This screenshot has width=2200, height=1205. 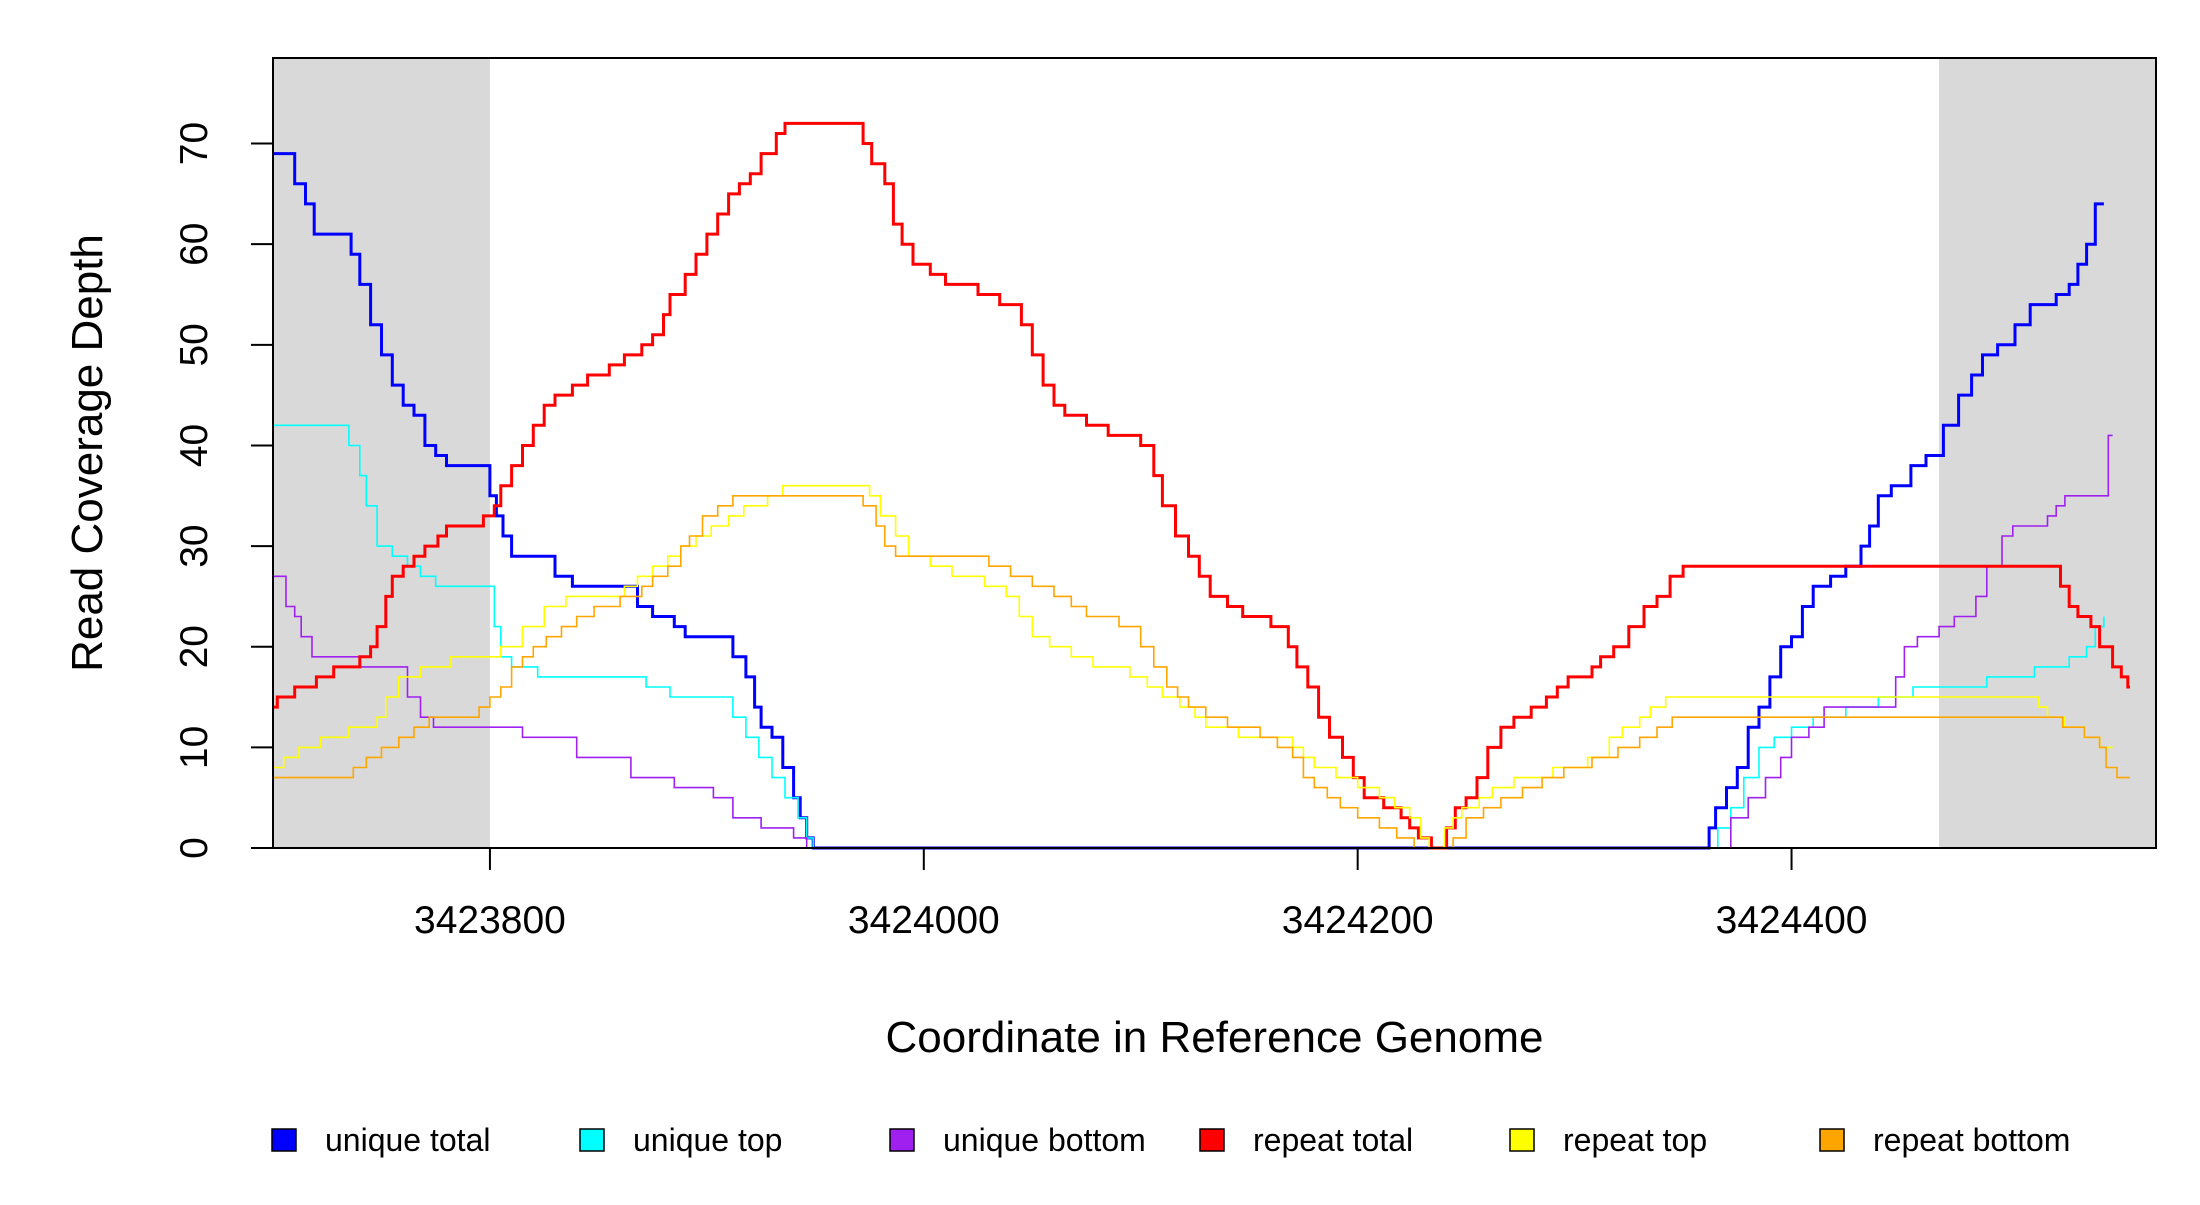 What do you see at coordinates (87, 453) in the screenshot?
I see `y-axis-title: Read Coverage Depth` at bounding box center [87, 453].